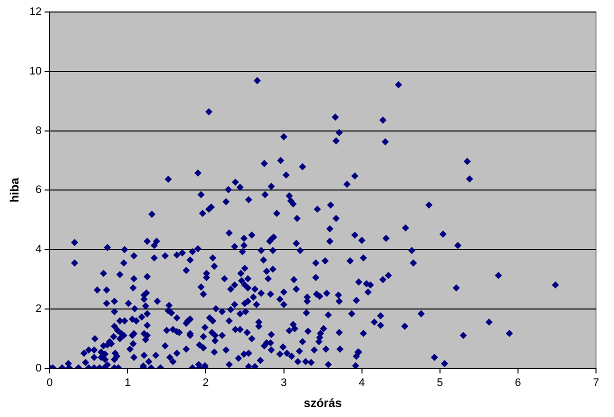  Describe the element at coordinates (35, 71) in the screenshot. I see `y-tick-label: 10` at that location.